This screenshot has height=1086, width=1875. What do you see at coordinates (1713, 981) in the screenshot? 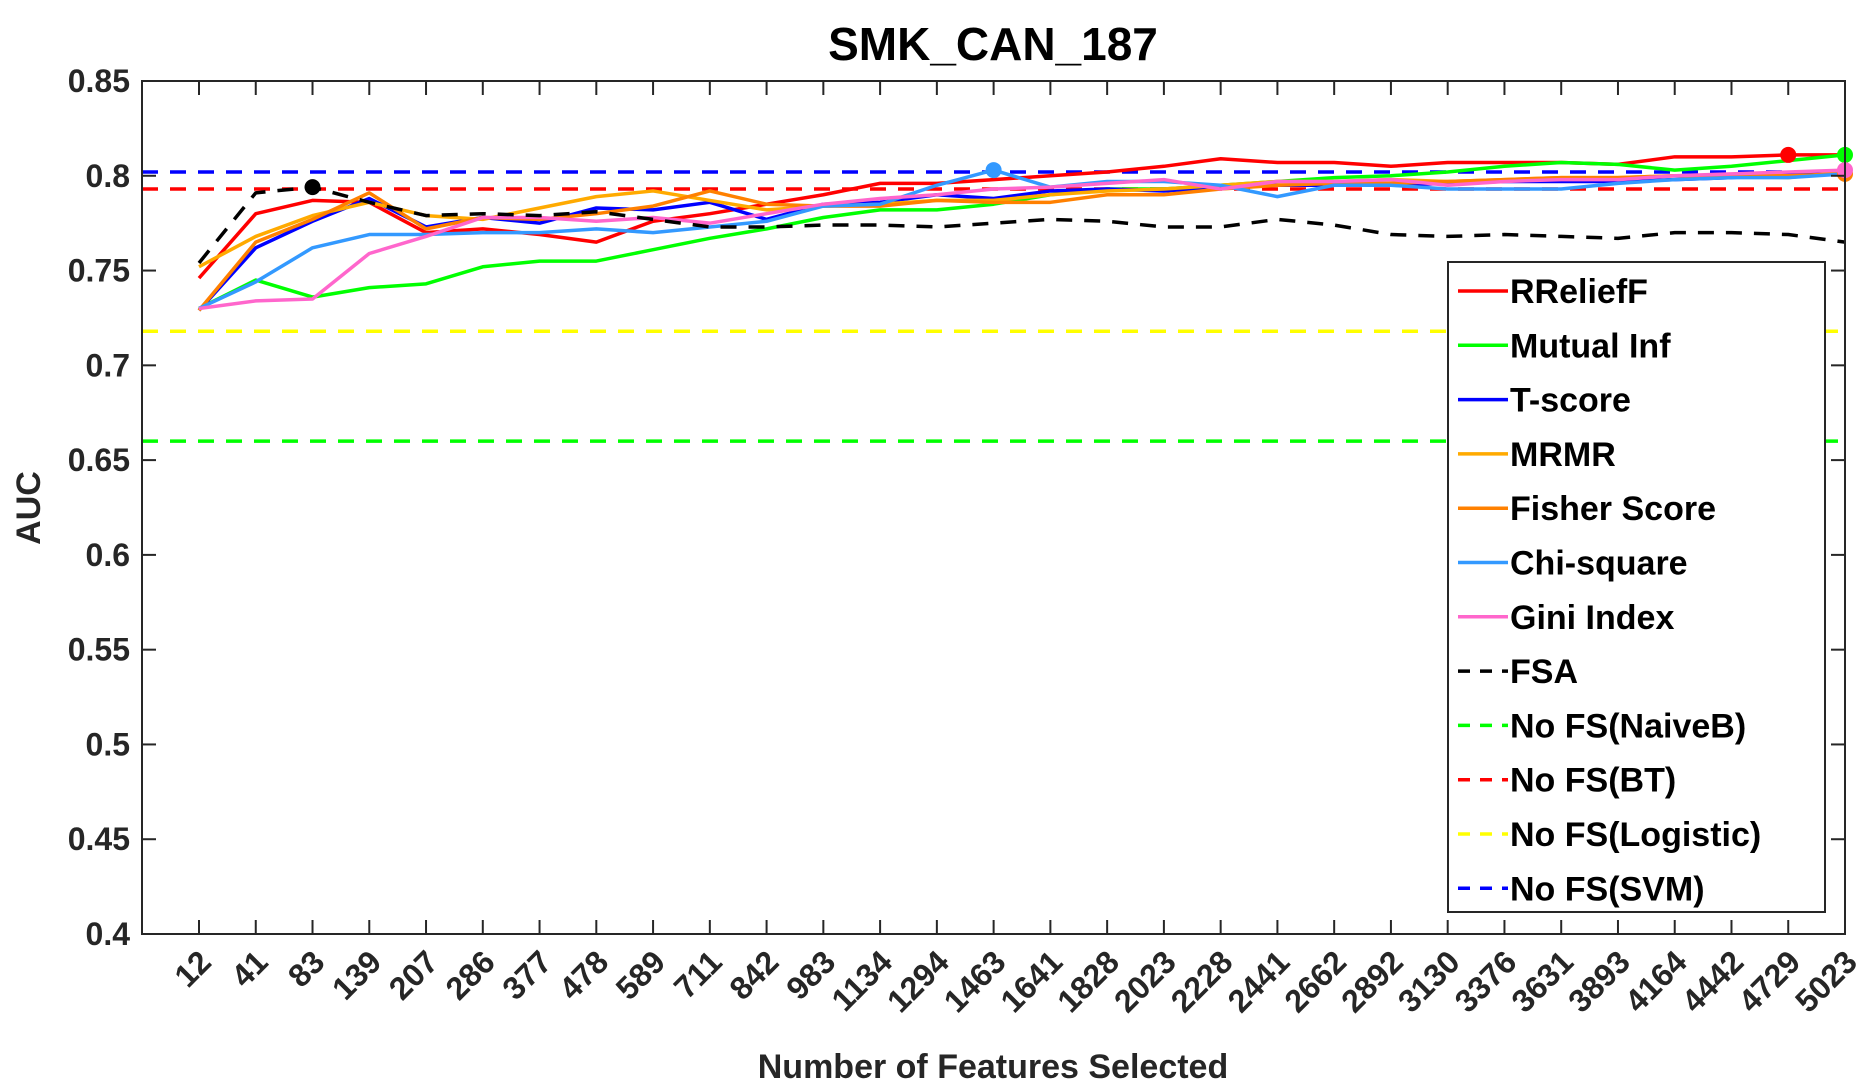
I see `x-tick-label: 4442` at bounding box center [1713, 981].